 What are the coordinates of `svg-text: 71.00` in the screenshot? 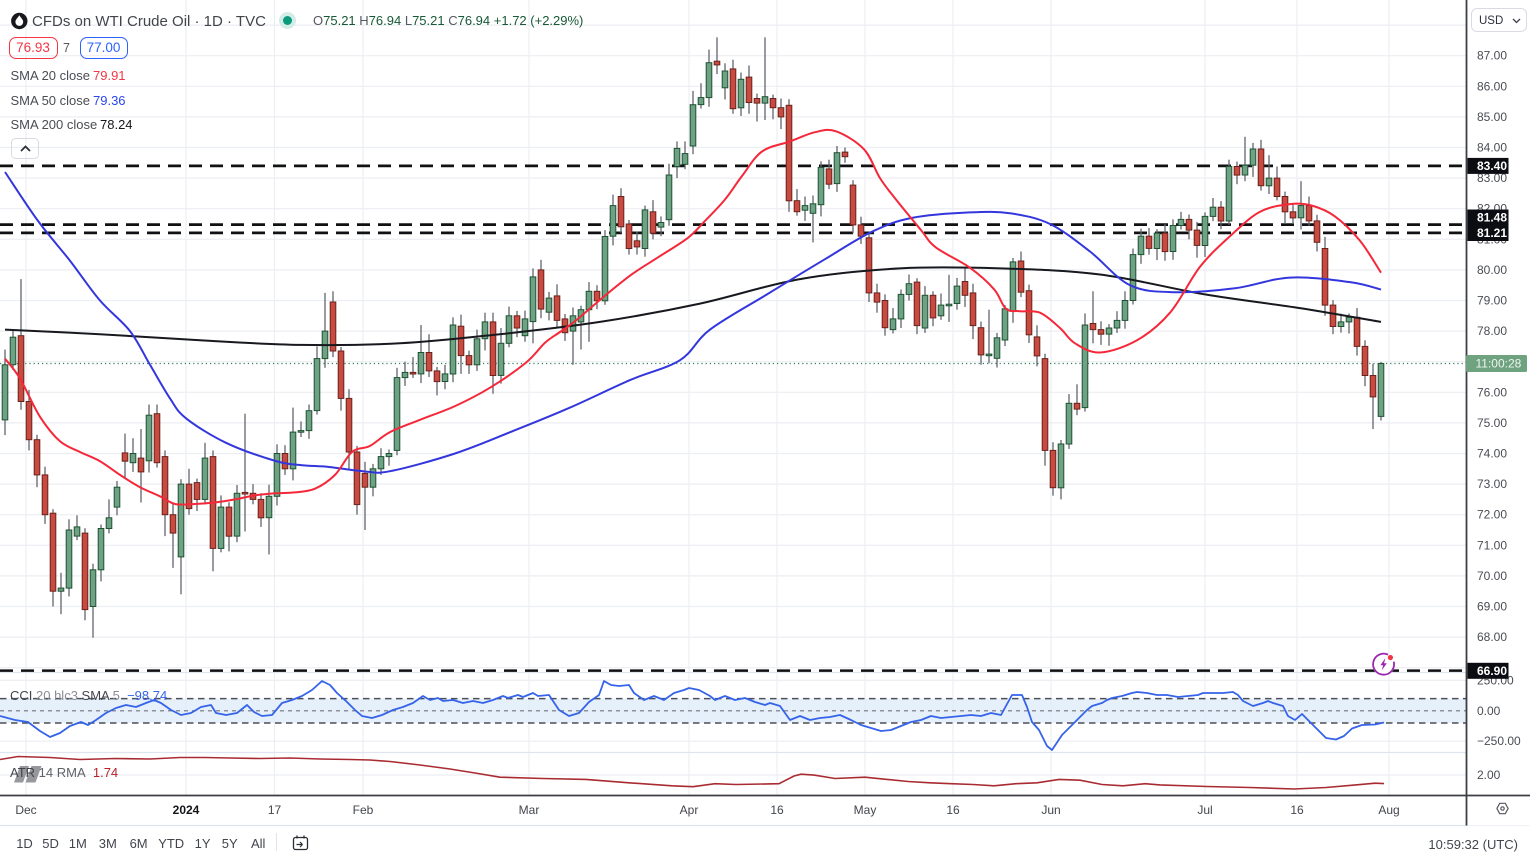 It's located at (1492, 545).